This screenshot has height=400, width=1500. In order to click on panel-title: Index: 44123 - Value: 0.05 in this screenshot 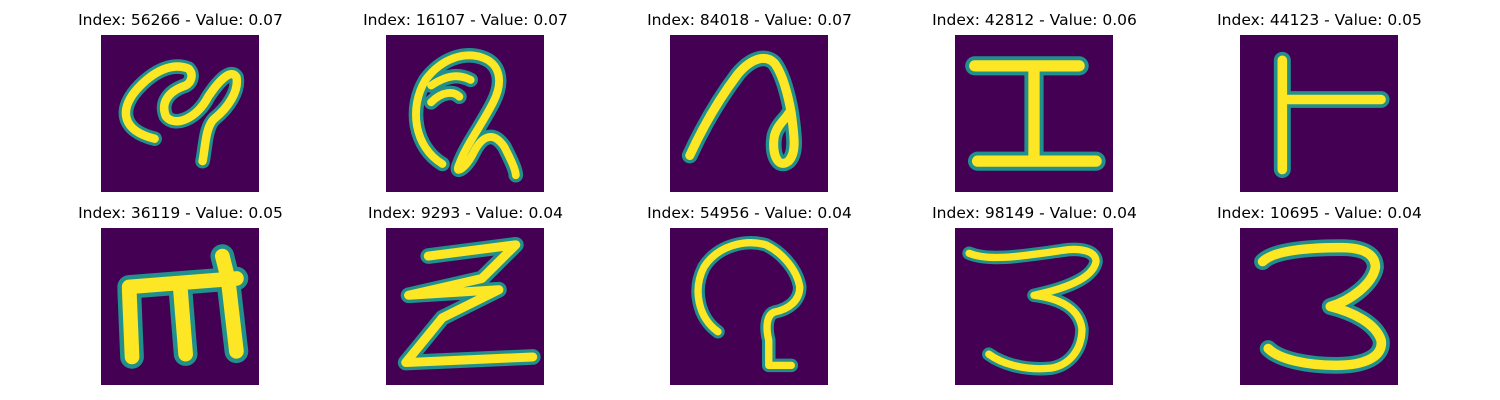, I will do `click(1319, 20)`.